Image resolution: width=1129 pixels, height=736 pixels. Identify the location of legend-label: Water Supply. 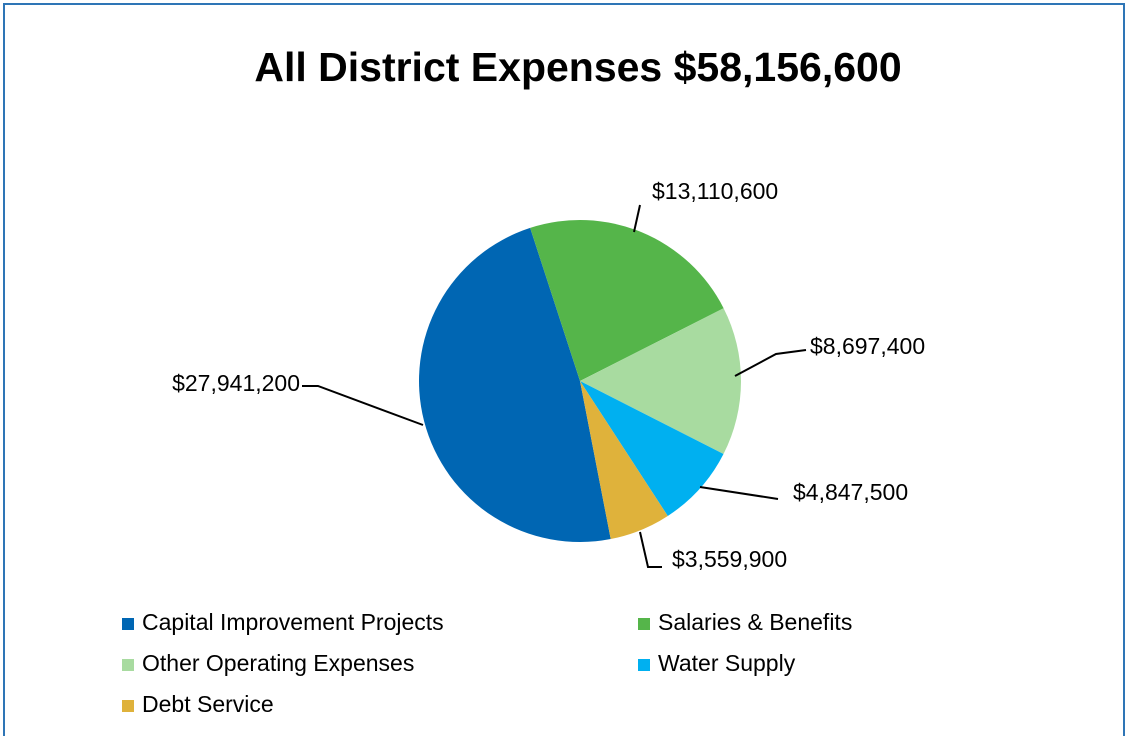
(727, 663).